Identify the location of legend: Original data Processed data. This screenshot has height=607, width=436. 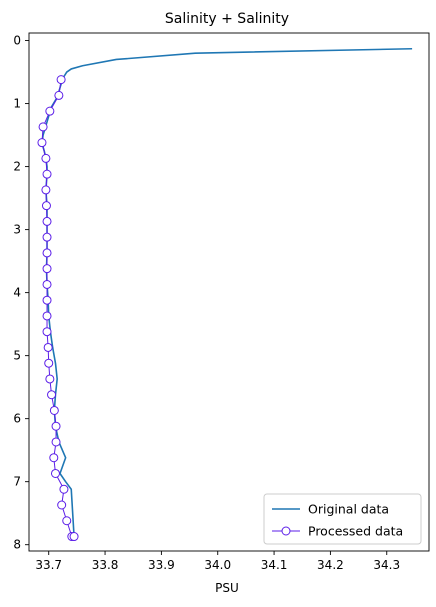
(342, 519).